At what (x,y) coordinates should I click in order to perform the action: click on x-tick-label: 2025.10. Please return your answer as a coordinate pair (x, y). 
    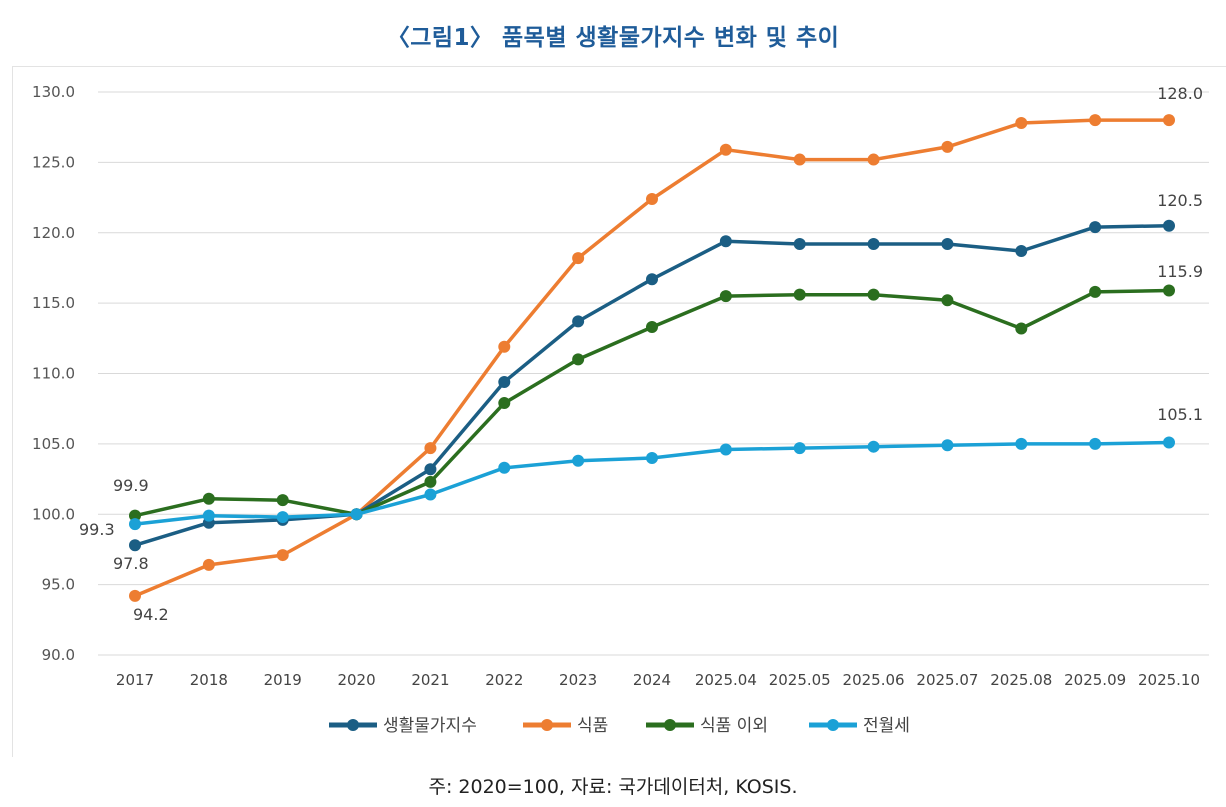
    Looking at the image, I should click on (1169, 680).